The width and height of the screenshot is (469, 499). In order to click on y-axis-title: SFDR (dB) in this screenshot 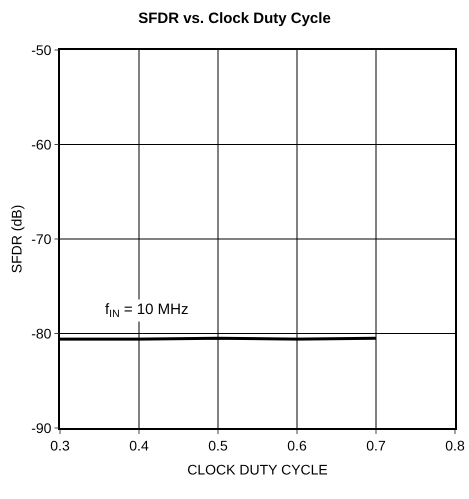, I will do `click(16, 239)`.